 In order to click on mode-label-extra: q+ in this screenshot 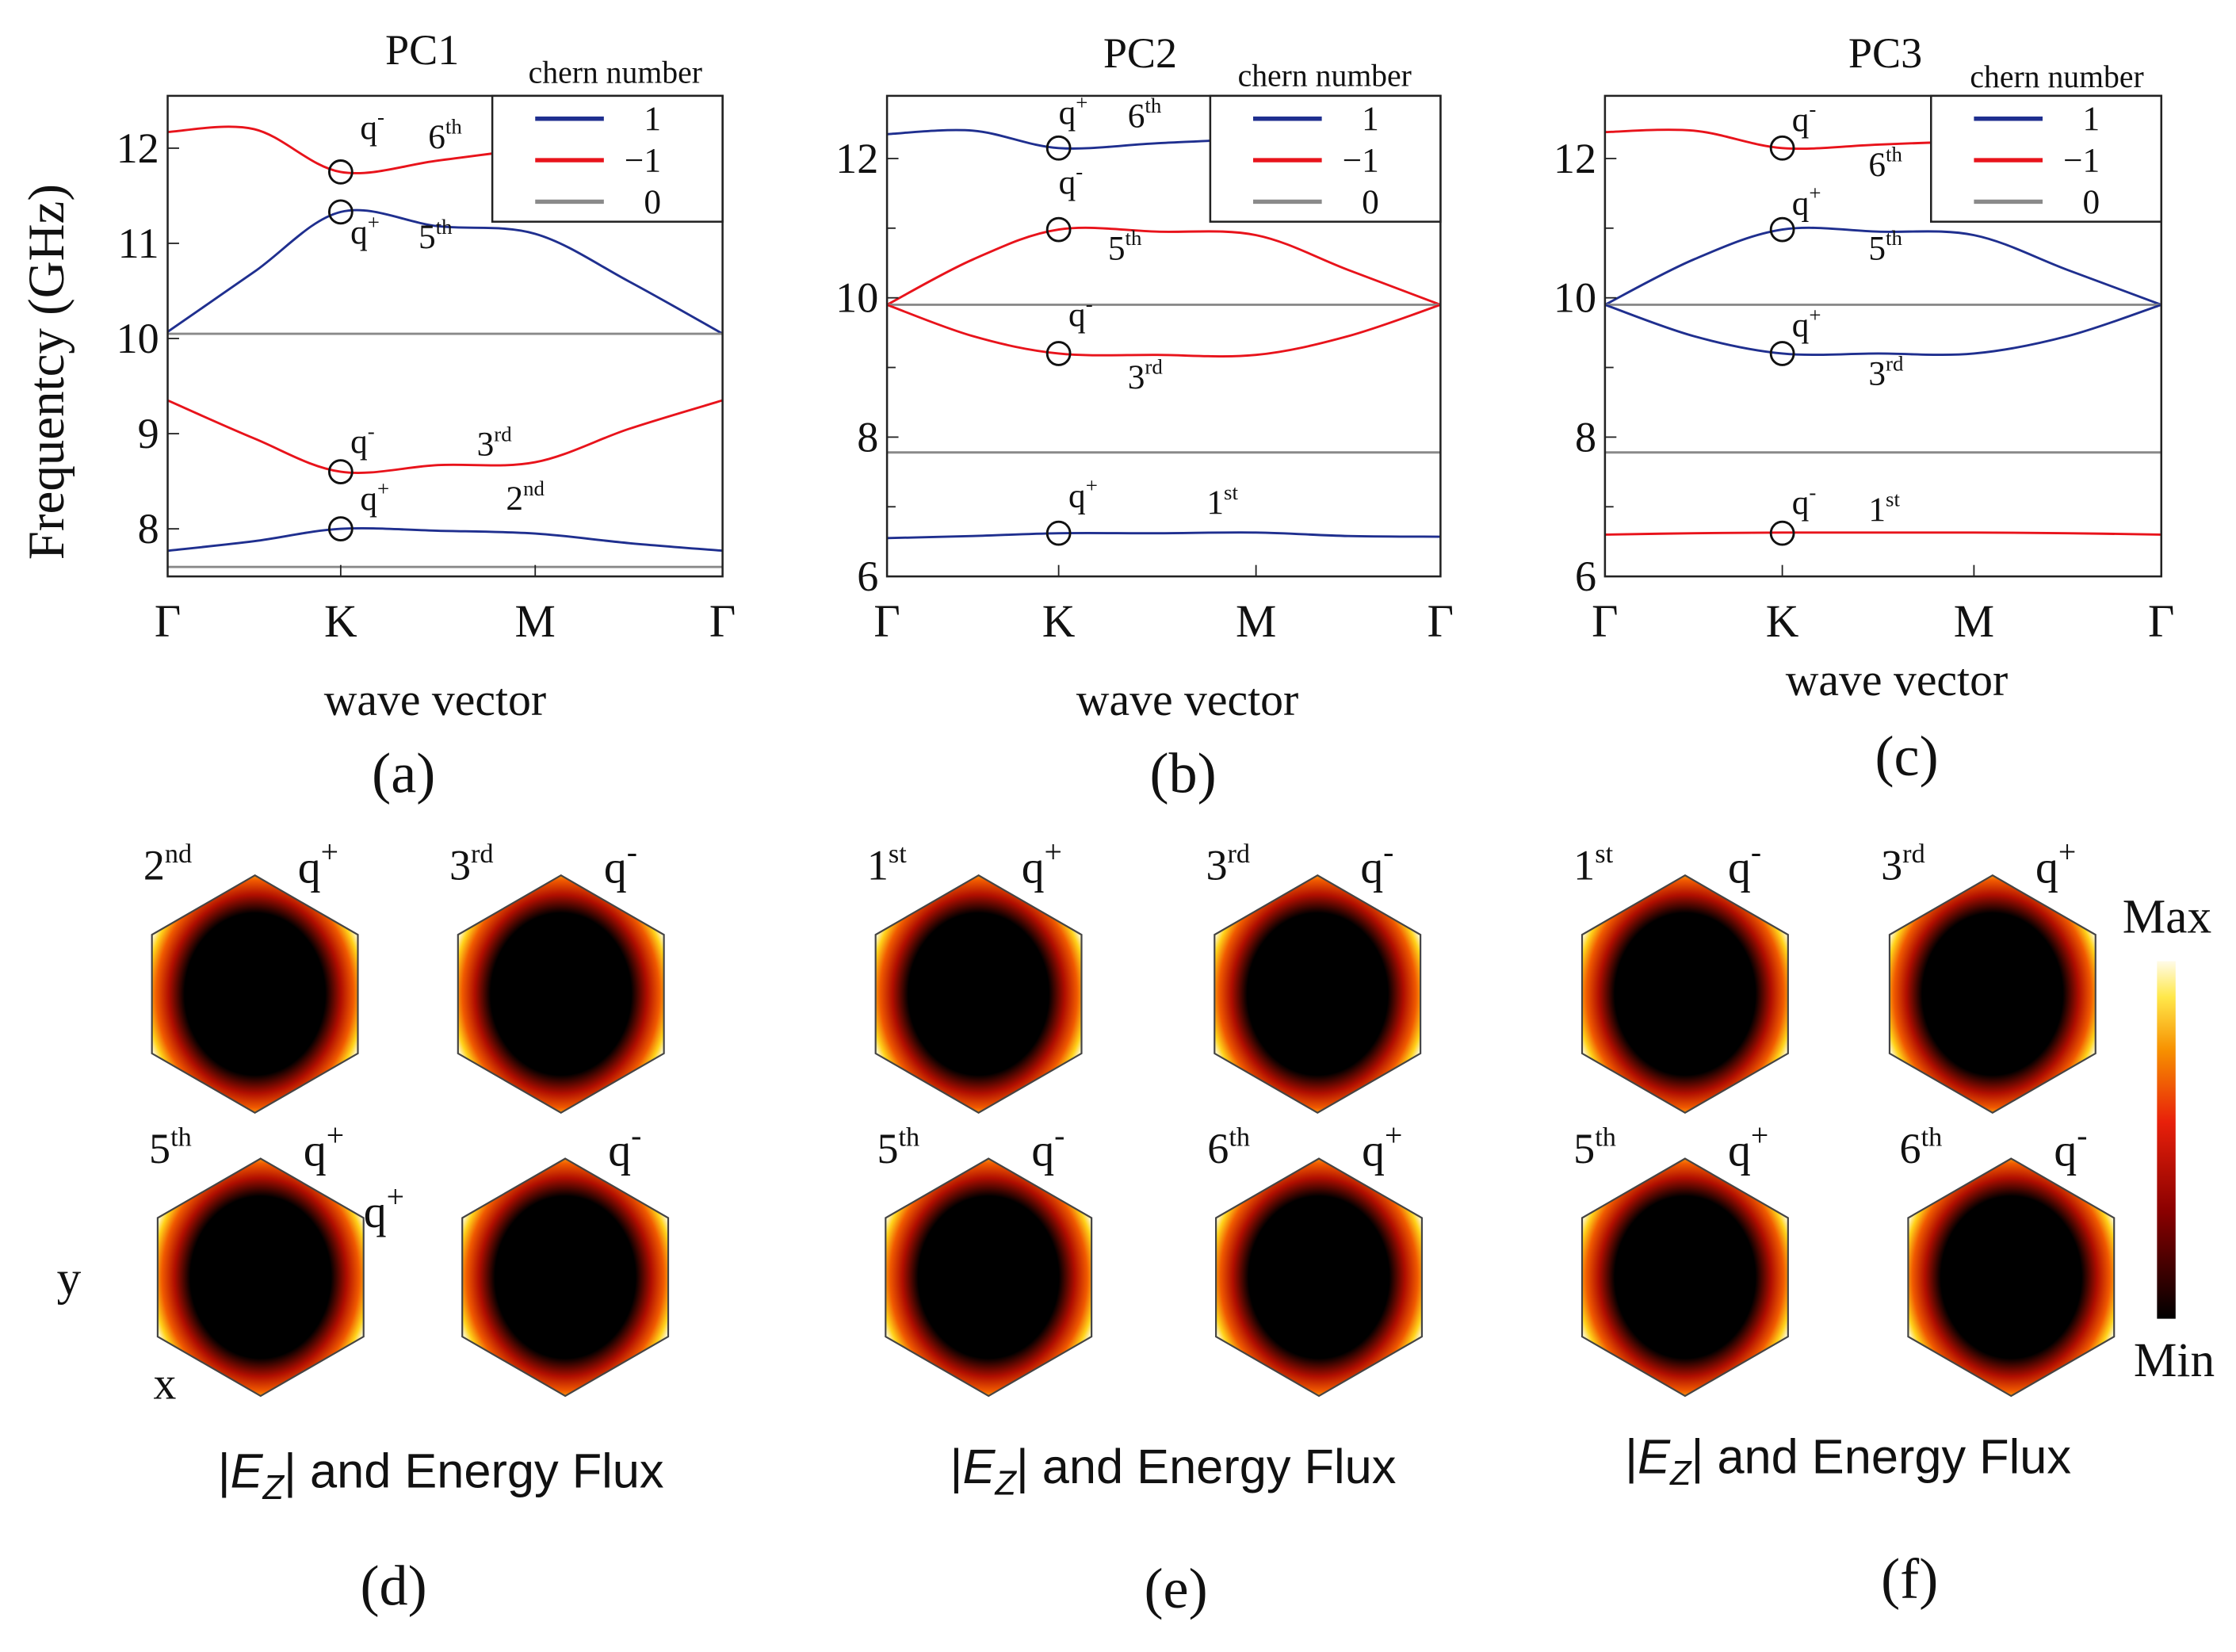, I will do `click(384, 1208)`.